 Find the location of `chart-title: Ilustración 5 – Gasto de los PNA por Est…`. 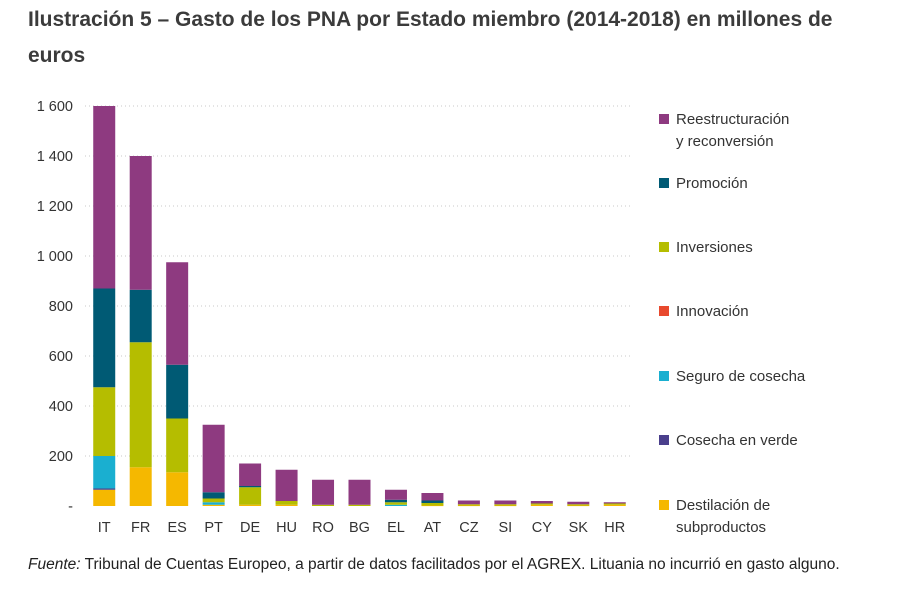

chart-title: Ilustración 5 – Gasto de los PNA por Est… is located at coordinates (430, 37).